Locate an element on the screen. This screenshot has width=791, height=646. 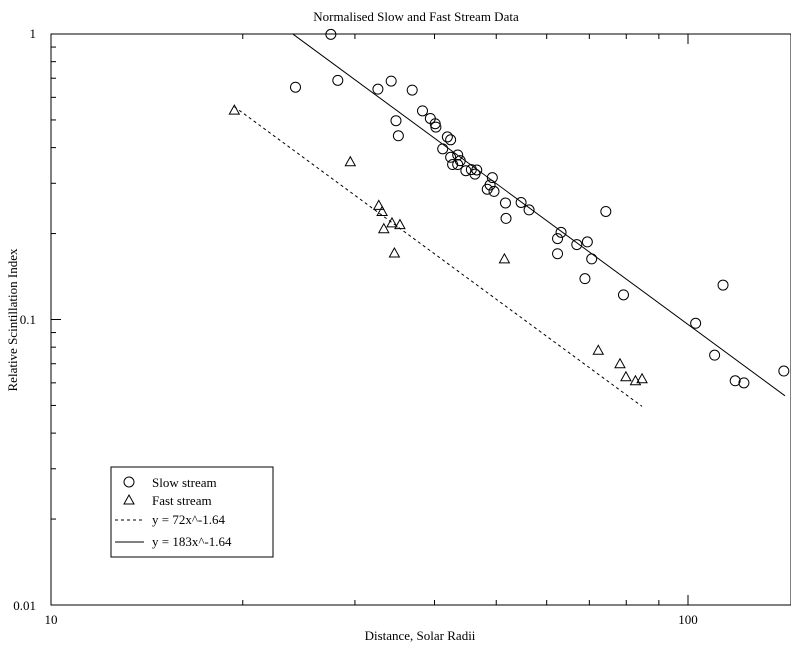
legend-label-slow-stream: Slow stream is located at coordinates (184, 482).